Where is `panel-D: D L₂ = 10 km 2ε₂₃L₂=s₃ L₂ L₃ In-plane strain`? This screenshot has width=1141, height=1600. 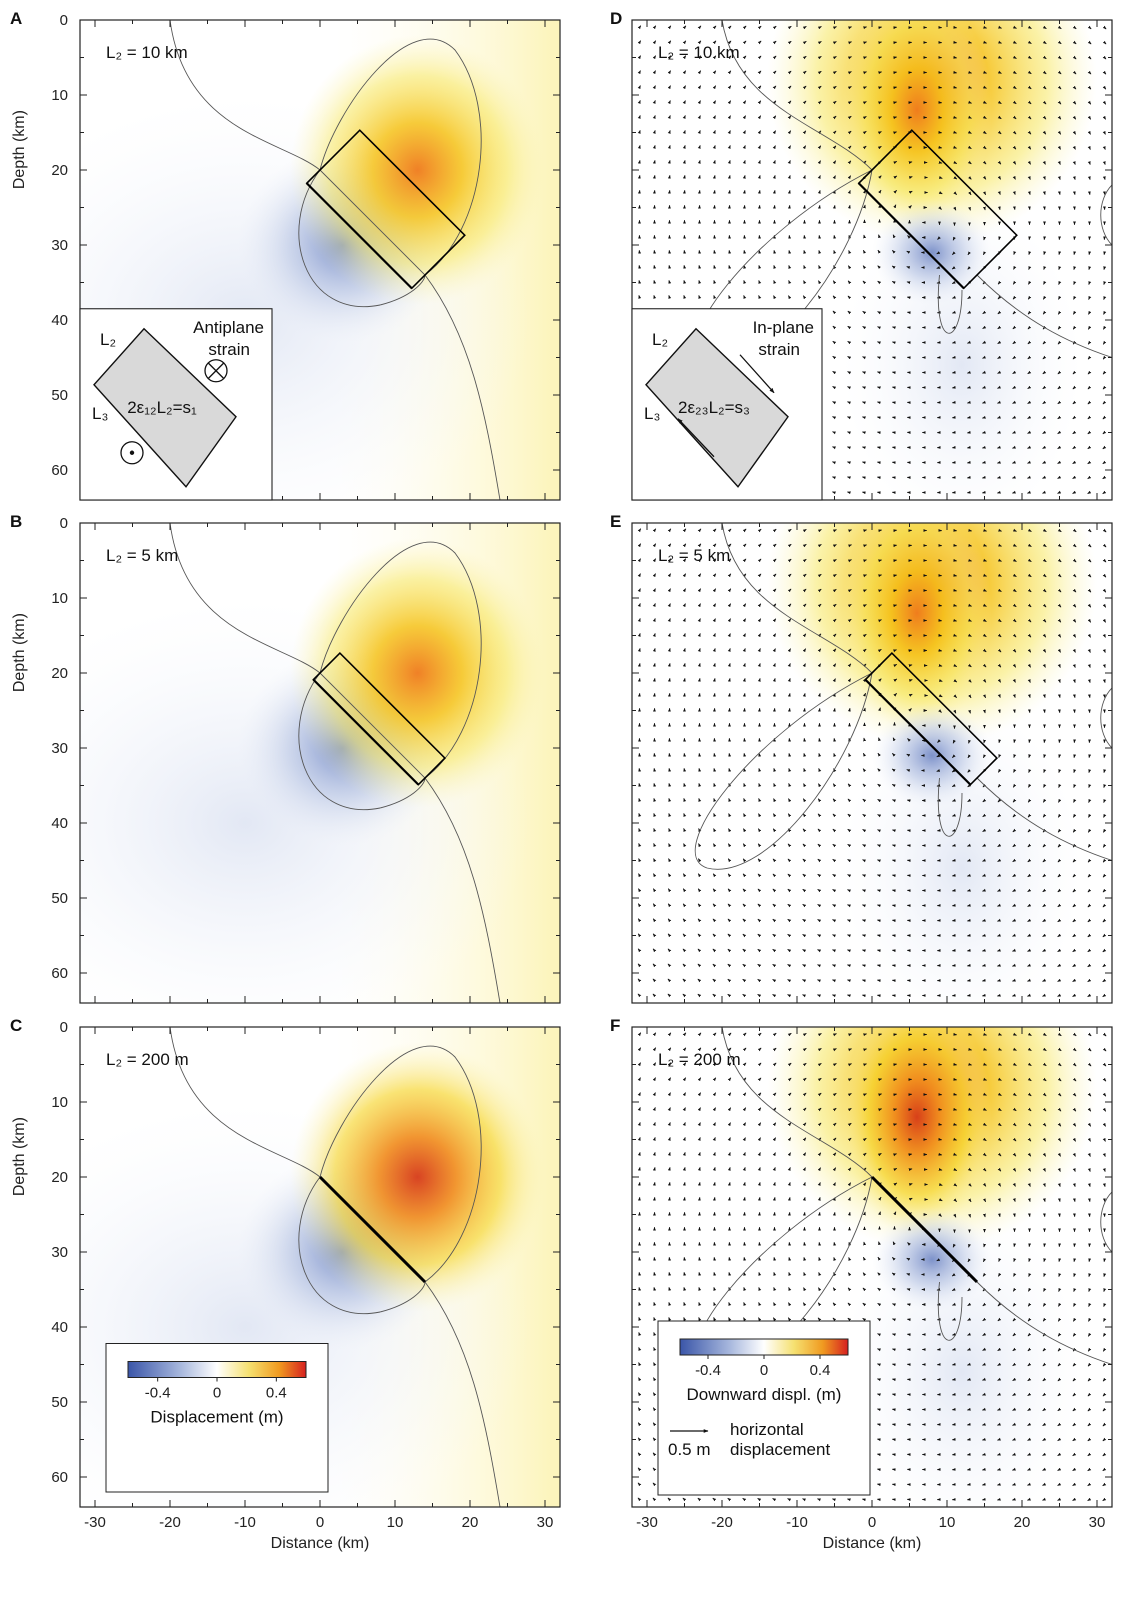 panel-D: D L₂ = 10 km 2ε₂₃L₂=s₃ L₂ L₃ In-plane strain is located at coordinates (861, 255).